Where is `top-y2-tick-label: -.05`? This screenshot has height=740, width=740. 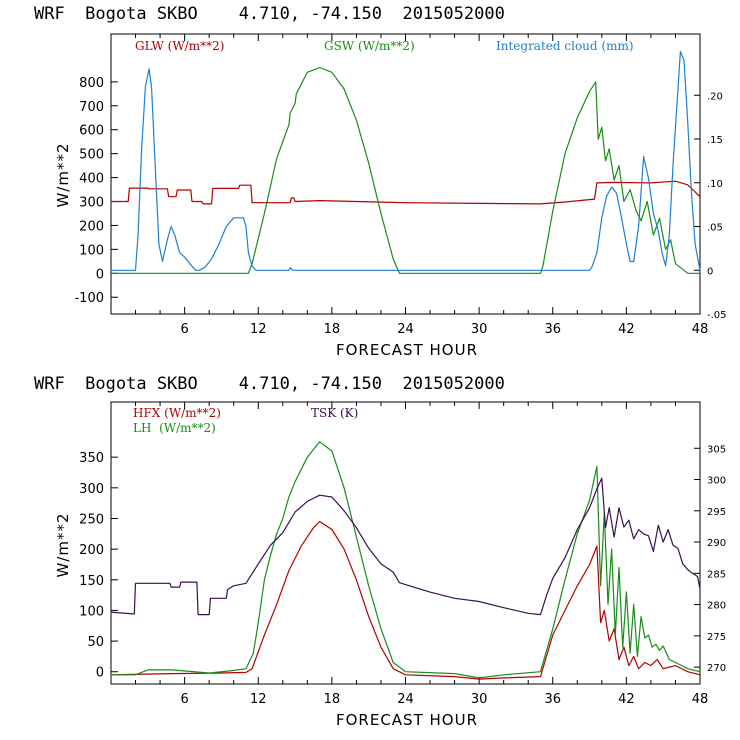 top-y2-tick-label: -.05 is located at coordinates (717, 315).